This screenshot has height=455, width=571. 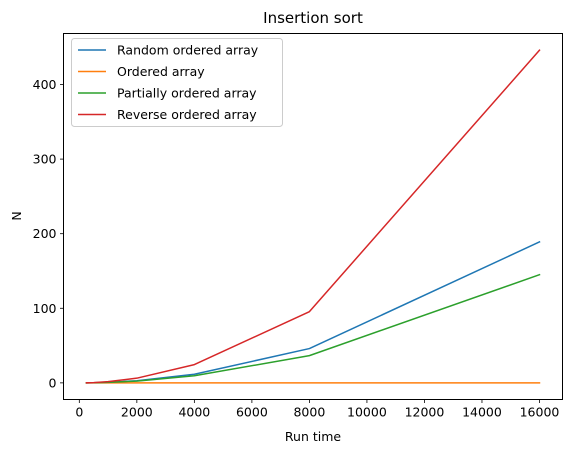 I want to click on x-tick-label: 2000, so click(x=137, y=412).